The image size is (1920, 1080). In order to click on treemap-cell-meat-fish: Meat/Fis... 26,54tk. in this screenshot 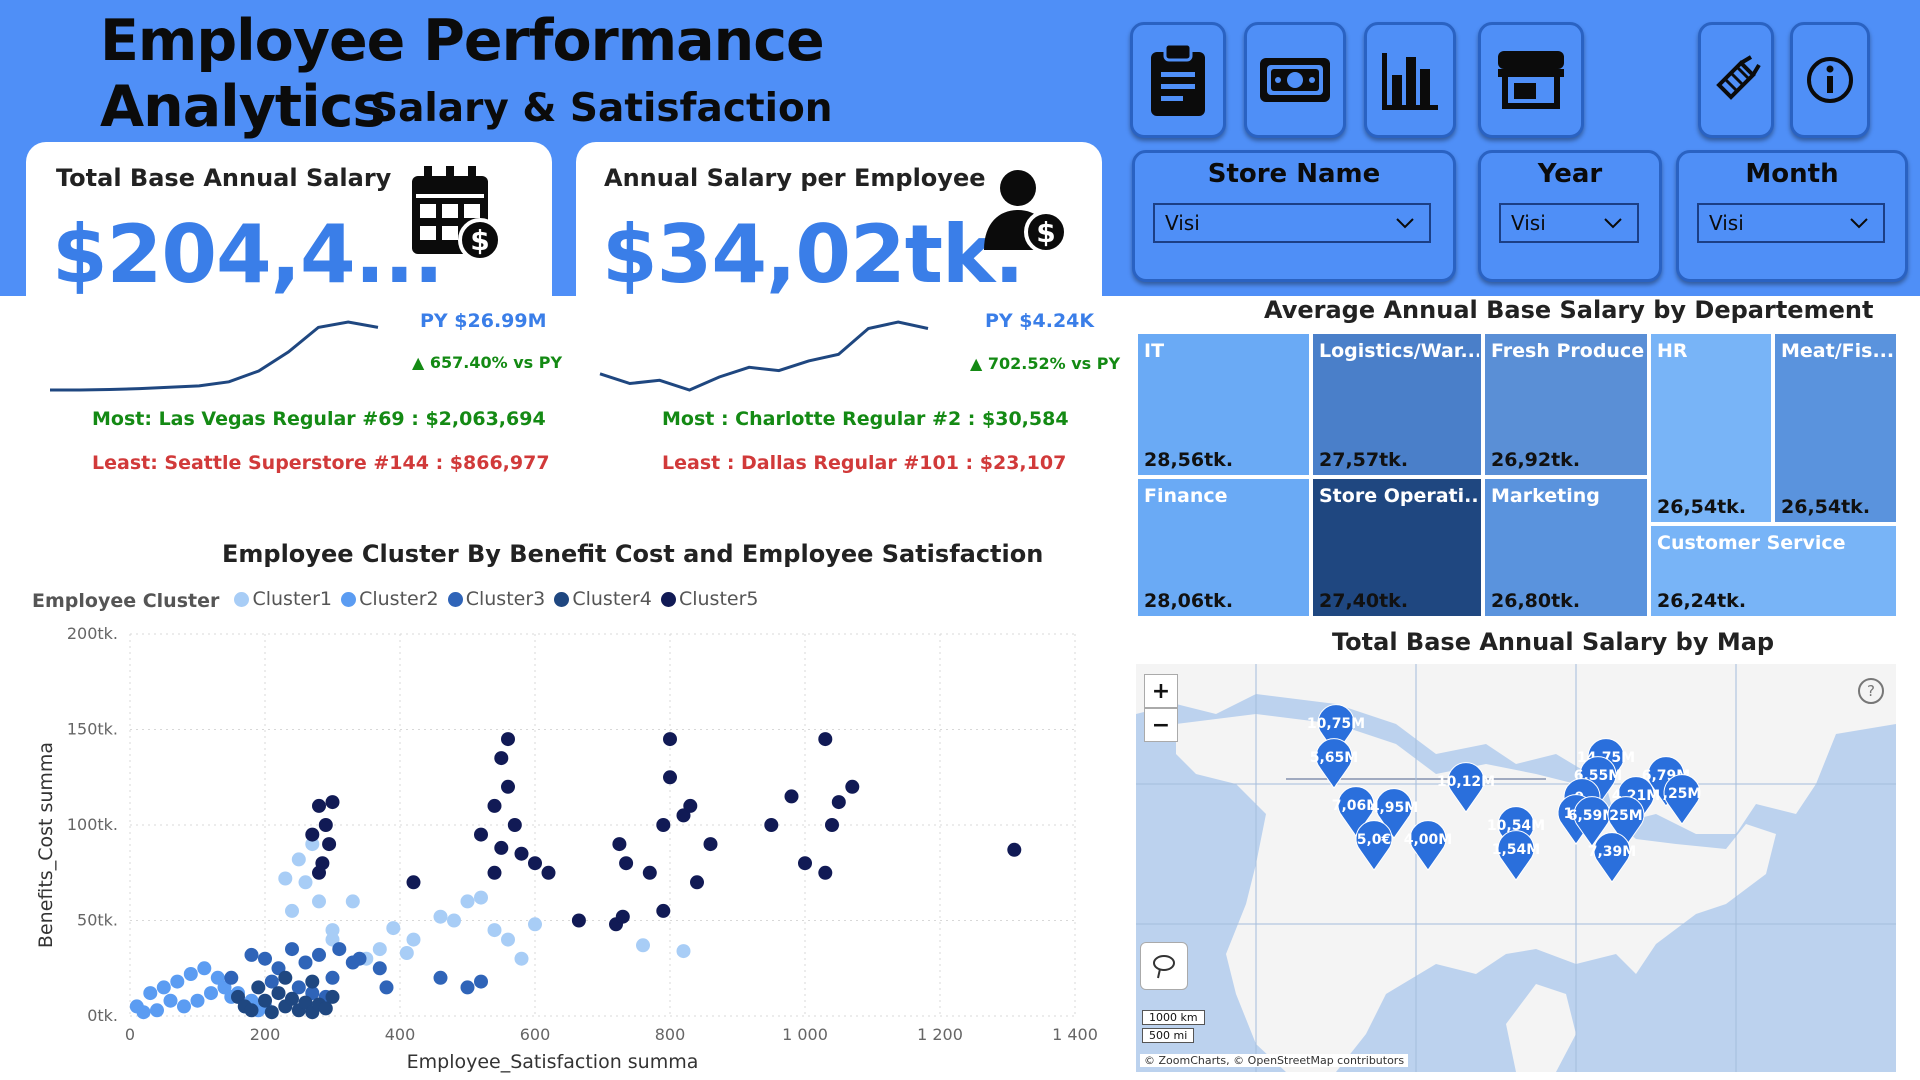, I will do `click(1835, 428)`.